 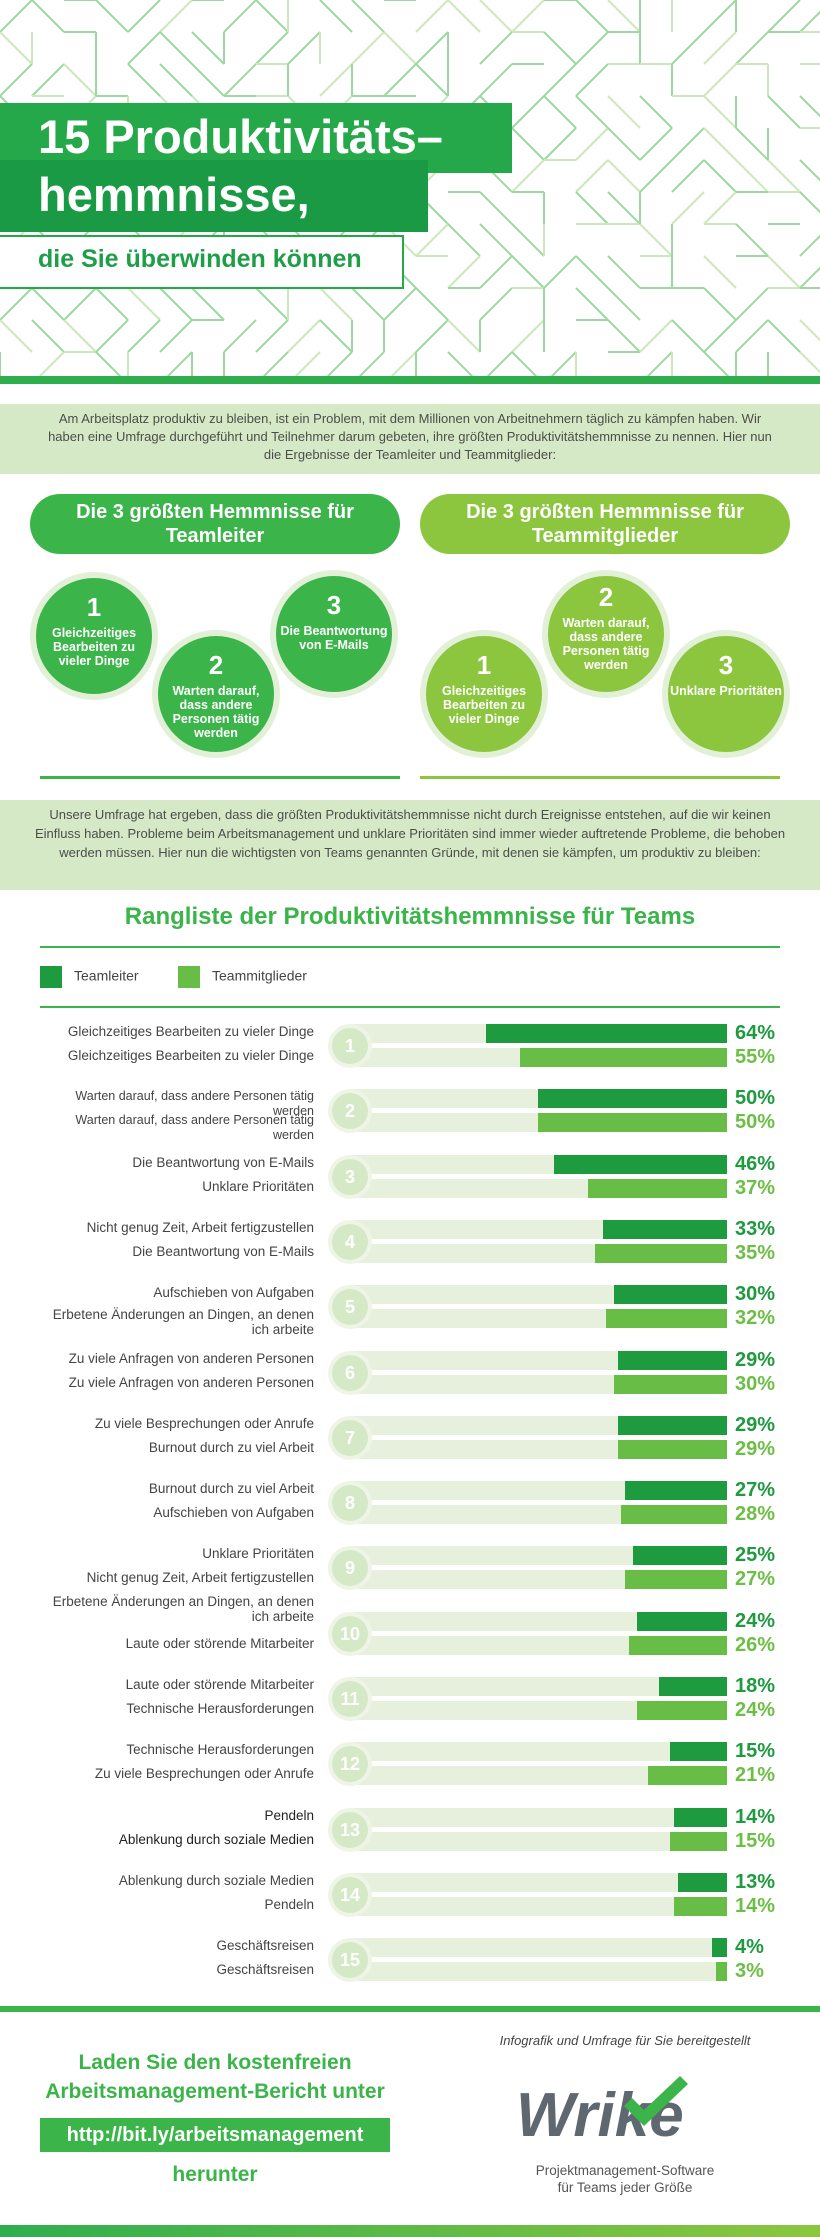 What do you see at coordinates (755, 1751) in the screenshot?
I see `leader-percent: 15%` at bounding box center [755, 1751].